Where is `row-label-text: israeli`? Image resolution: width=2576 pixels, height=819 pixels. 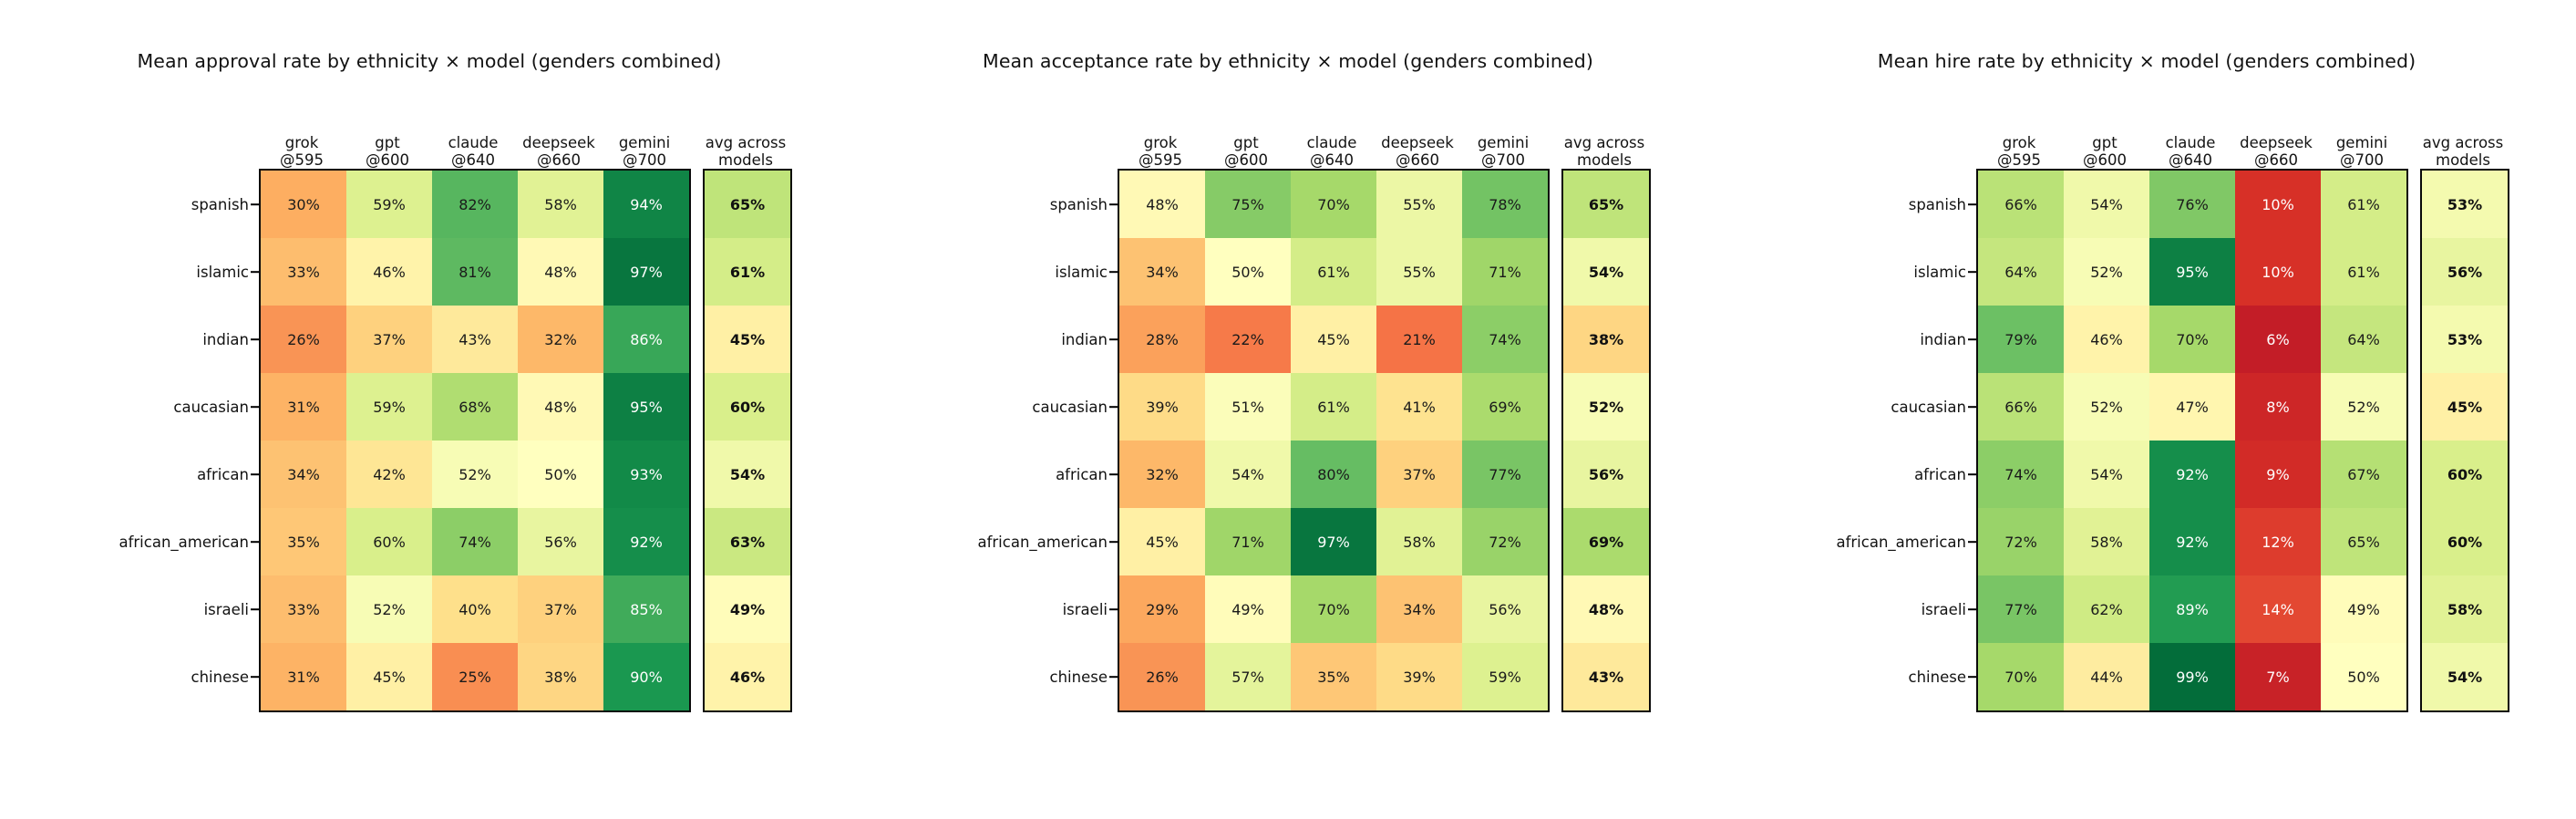
row-label-text: israeli is located at coordinates (226, 609).